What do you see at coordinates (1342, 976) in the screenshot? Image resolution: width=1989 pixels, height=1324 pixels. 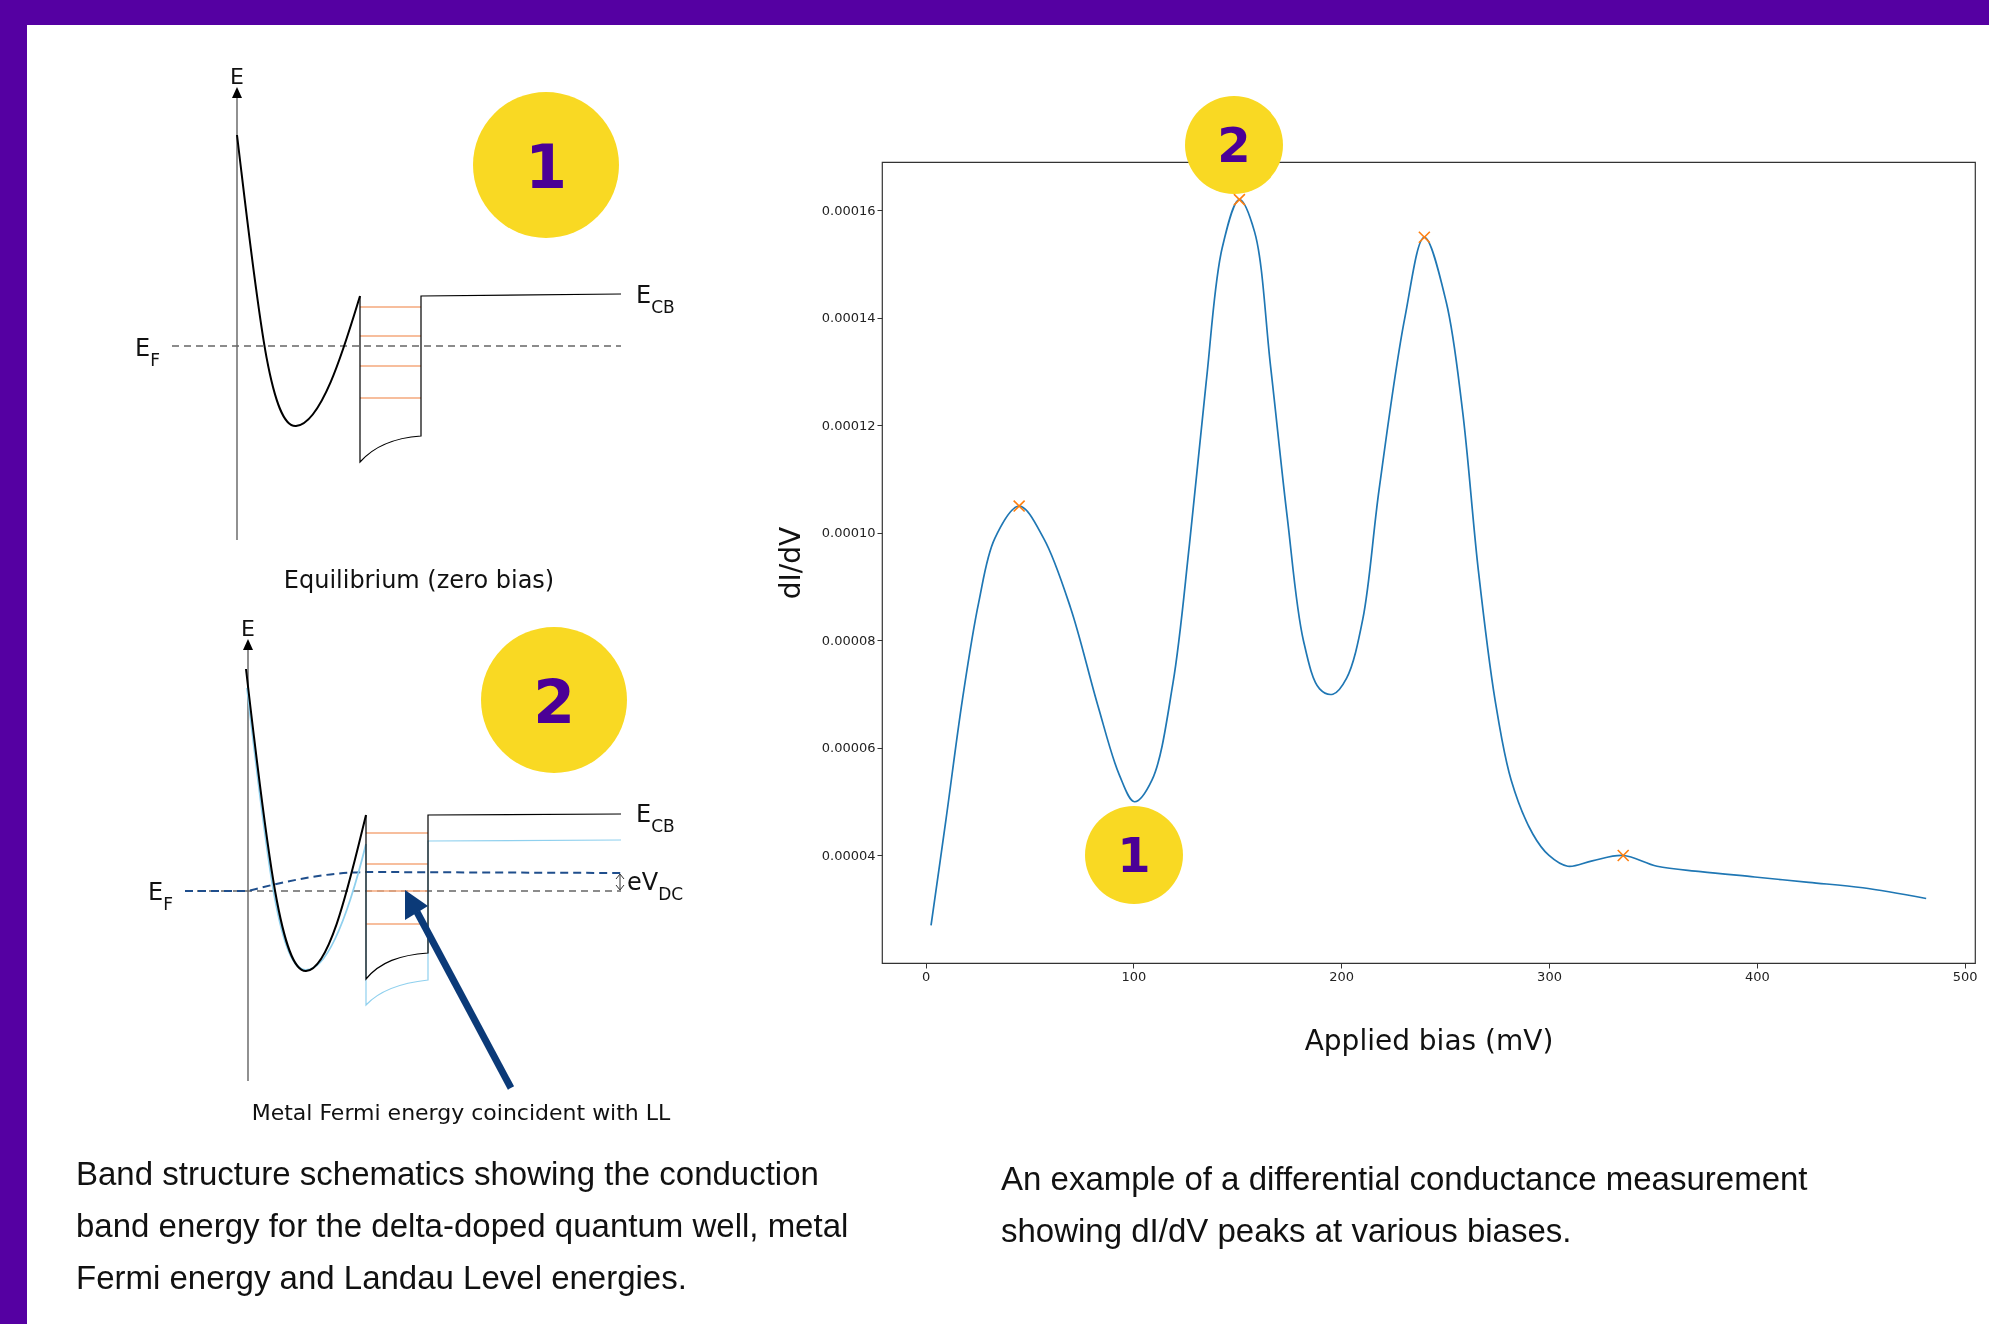 I see `x-tick-label: 200` at bounding box center [1342, 976].